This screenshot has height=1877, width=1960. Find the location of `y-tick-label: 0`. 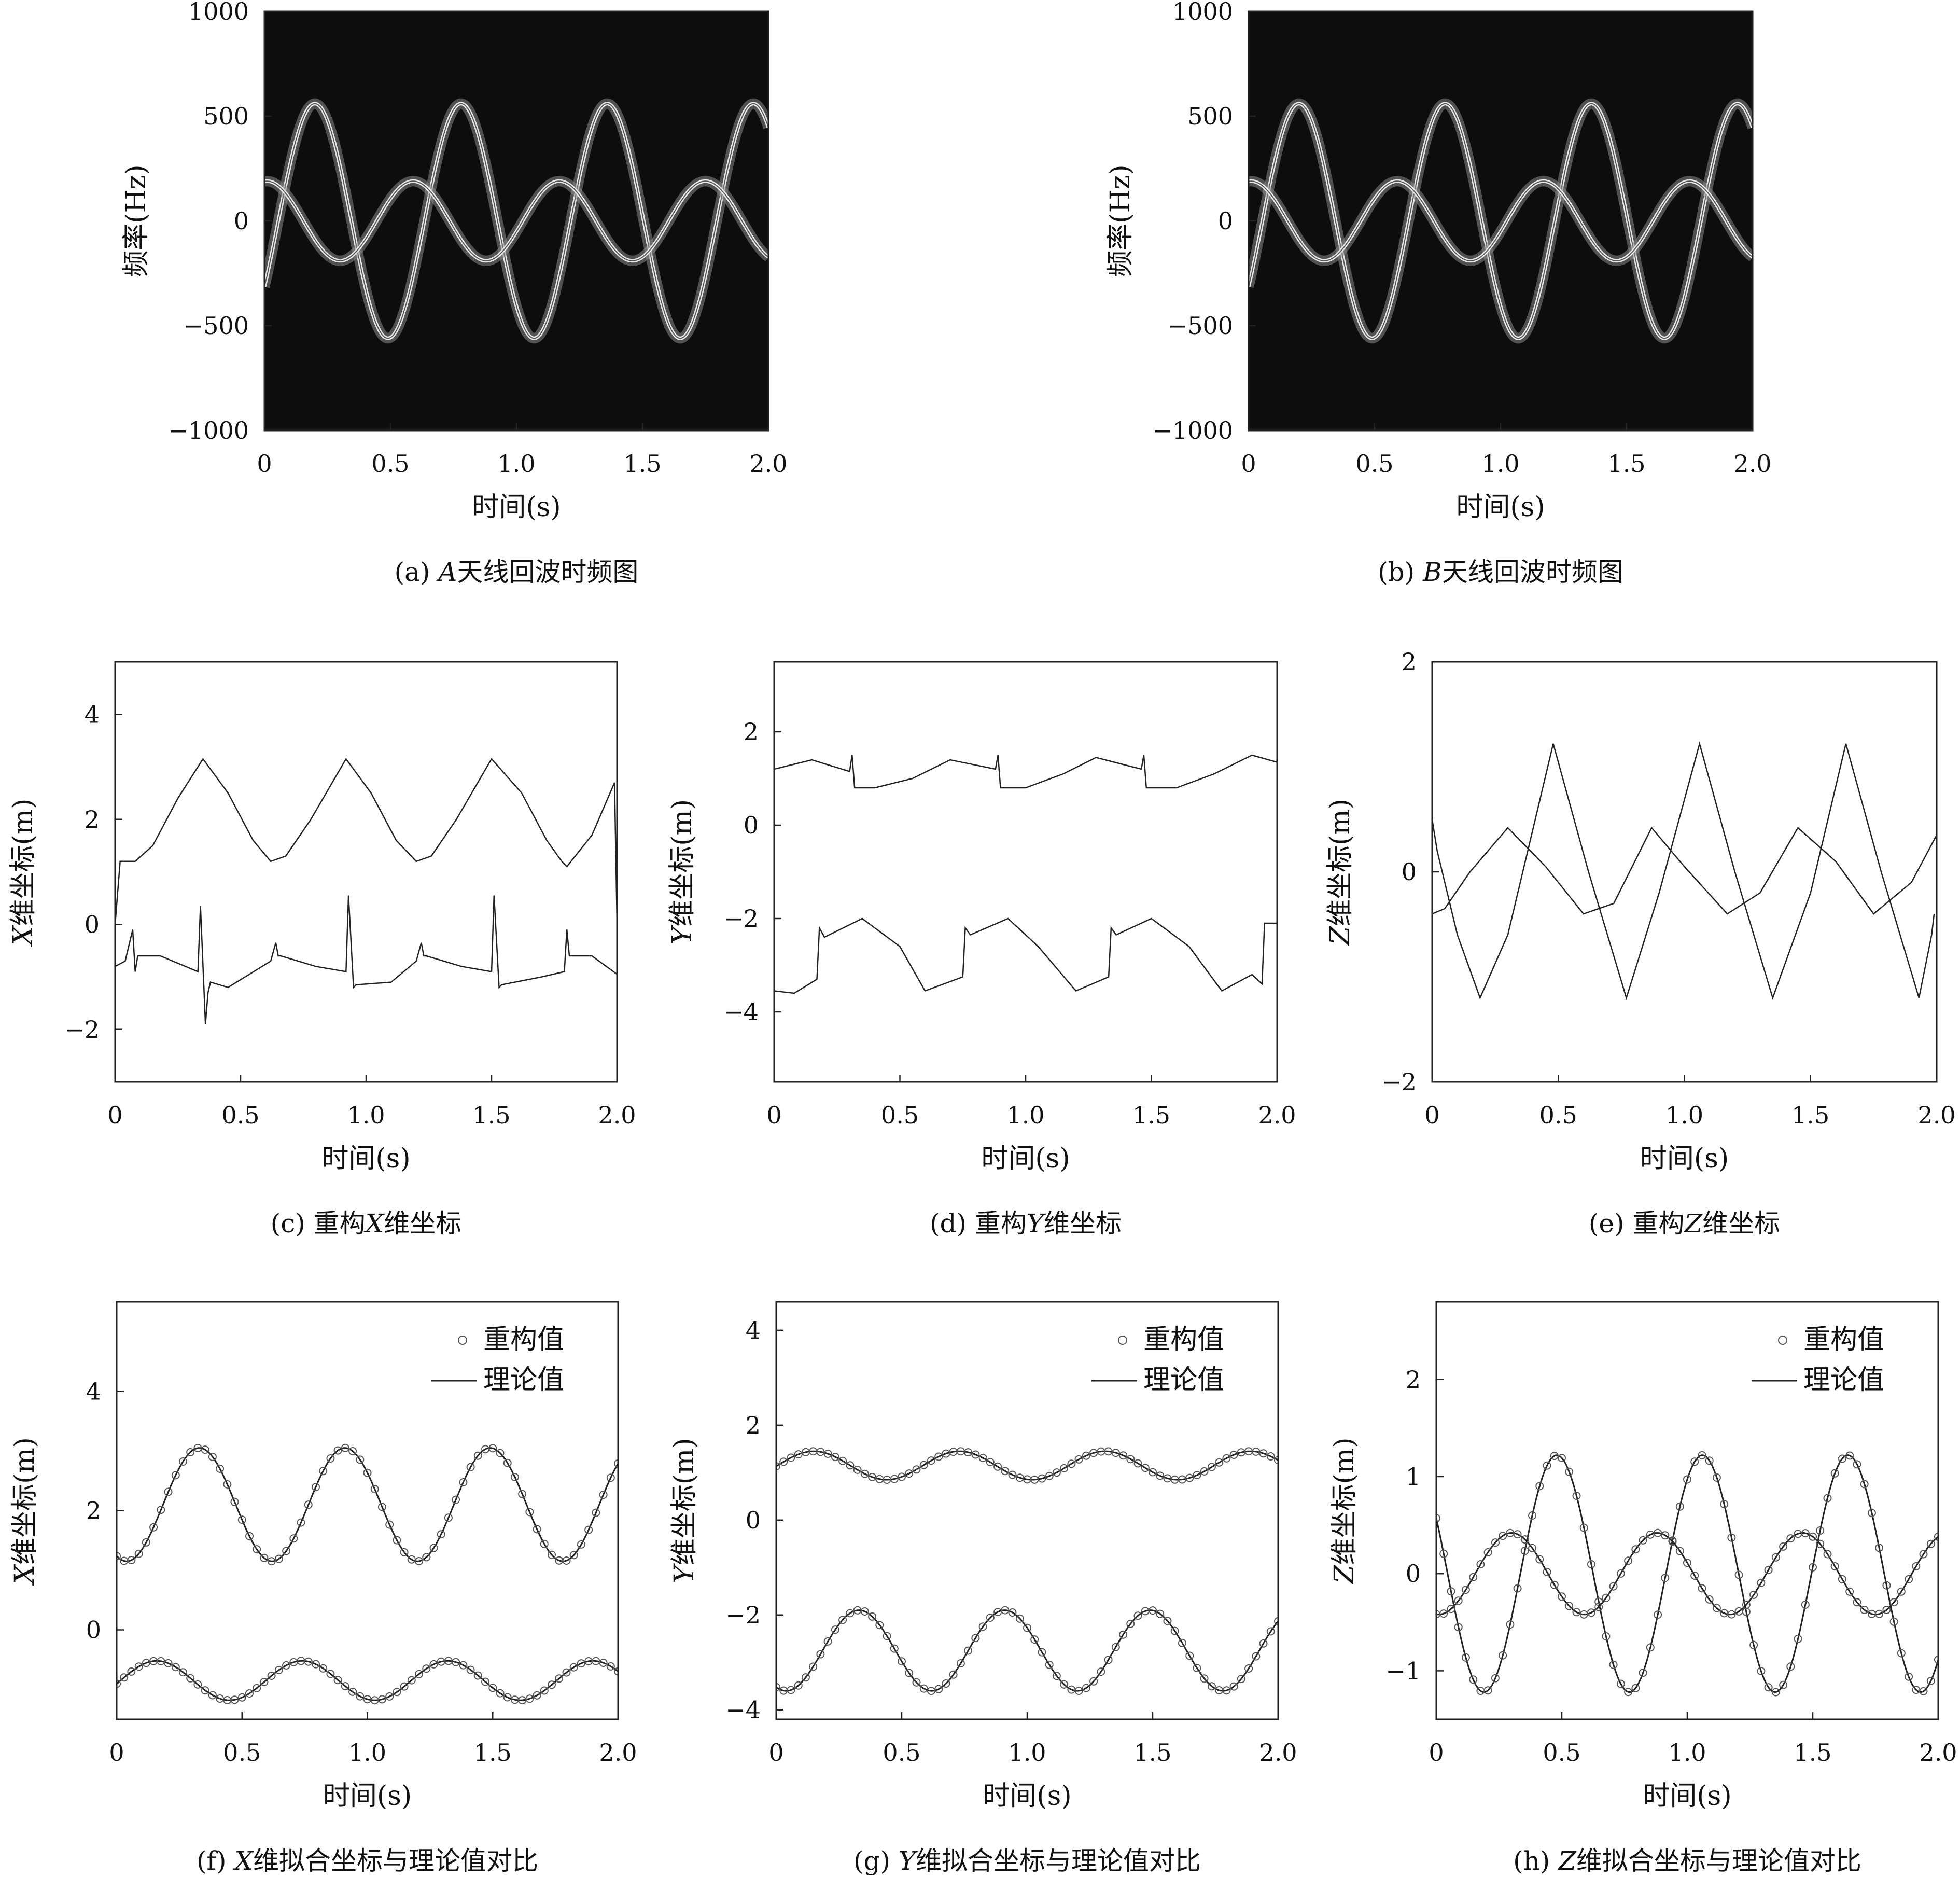

y-tick-label: 0 is located at coordinates (93, 1630).